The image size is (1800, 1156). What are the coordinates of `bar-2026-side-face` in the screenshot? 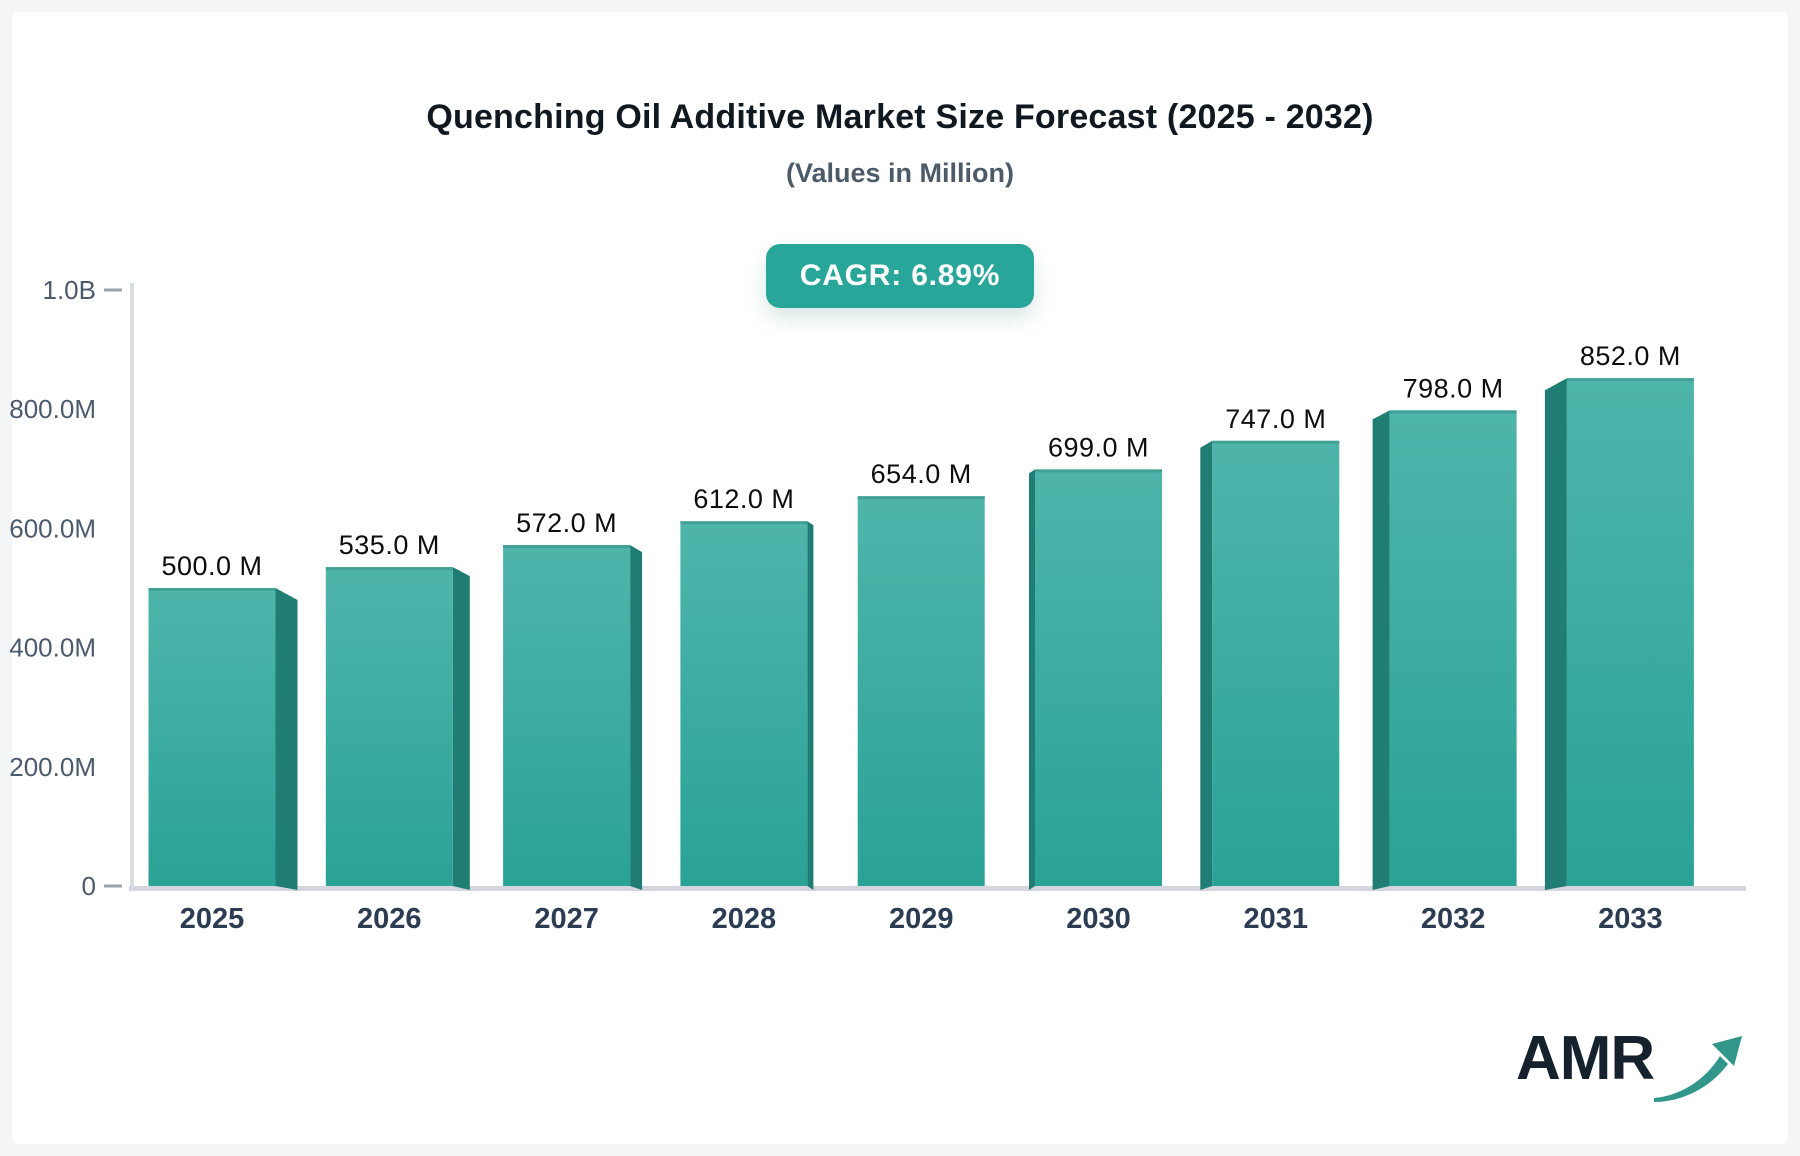 It's located at (461, 728).